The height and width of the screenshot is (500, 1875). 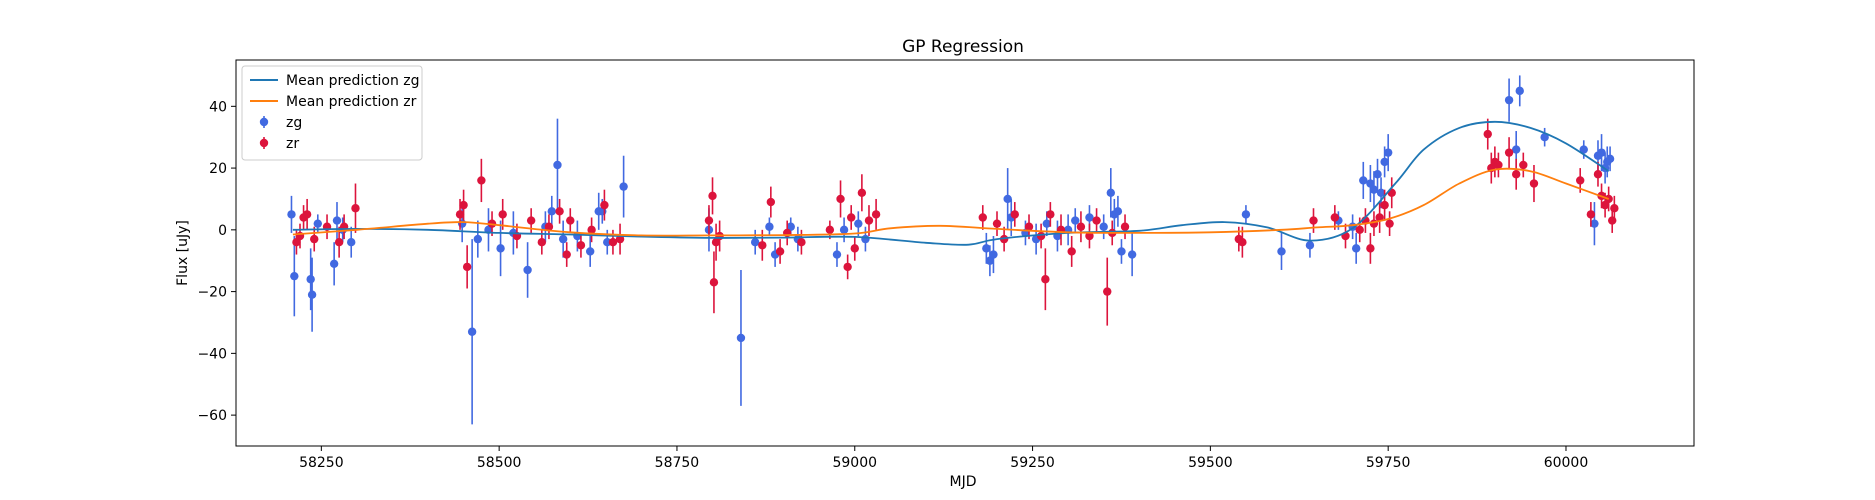 I want to click on legend-label-mean-prediction-zr: Mean prediction zr, so click(x=351, y=102).